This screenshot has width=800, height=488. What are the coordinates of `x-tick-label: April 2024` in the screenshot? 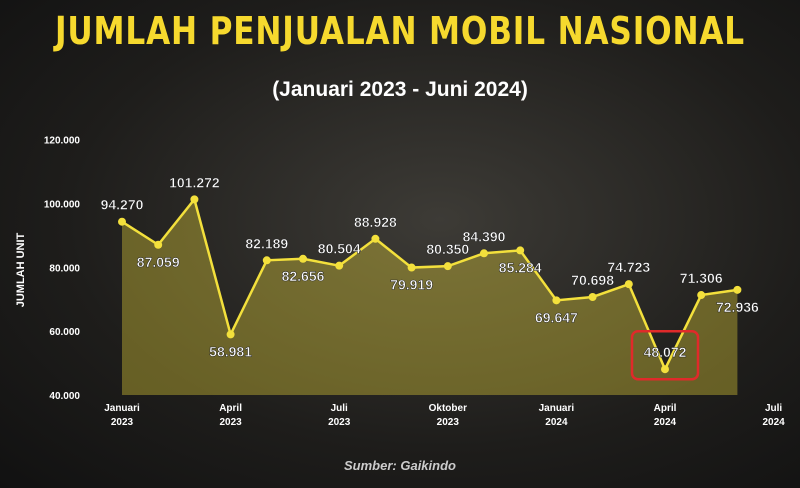 It's located at (665, 415).